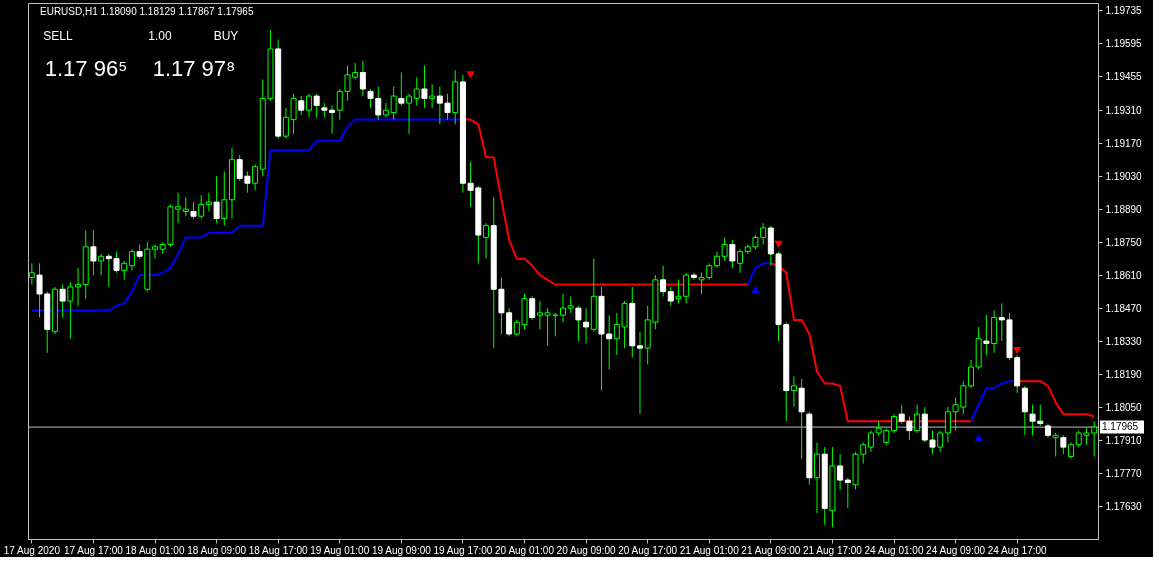 This screenshot has width=1159, height=562. Describe the element at coordinates (1124, 10) in the screenshot. I see `y-tick-label: 1.19735` at that location.